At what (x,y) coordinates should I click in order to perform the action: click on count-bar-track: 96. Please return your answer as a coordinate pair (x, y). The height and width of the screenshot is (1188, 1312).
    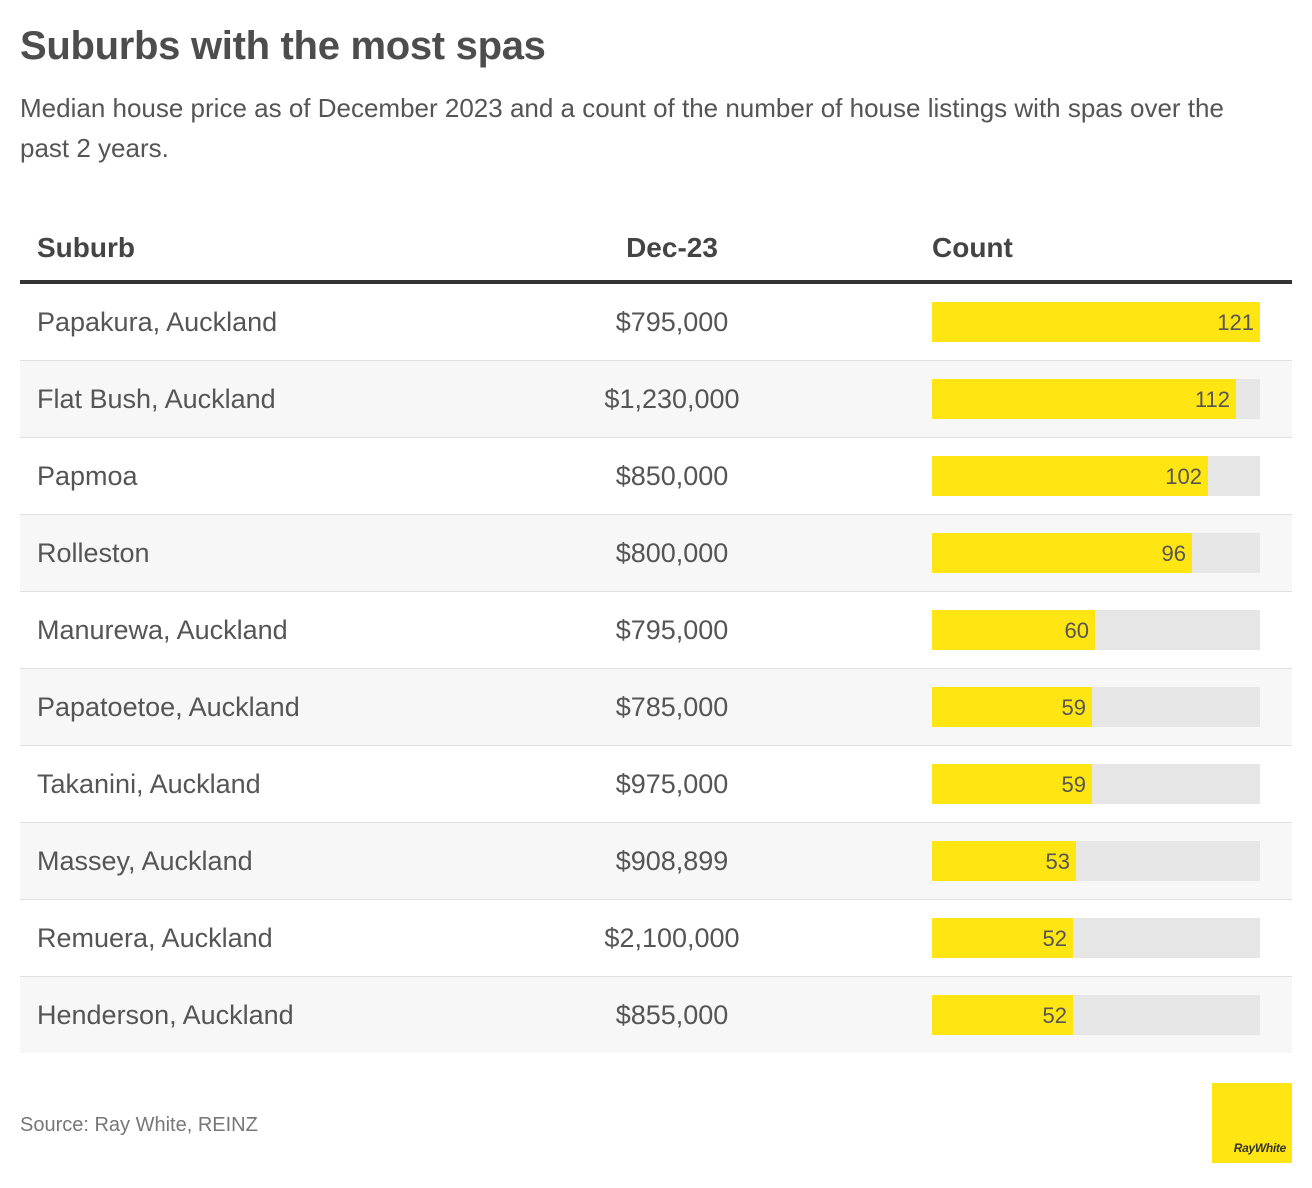
    Looking at the image, I should click on (1096, 553).